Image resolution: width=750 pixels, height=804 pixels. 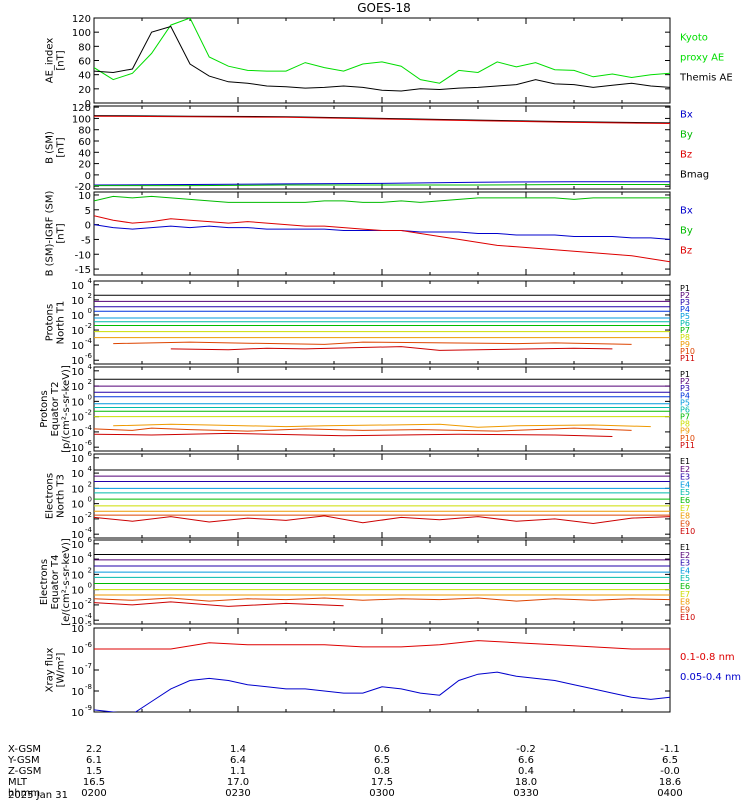 I want to click on y-tick-label: 100, so click(x=81, y=33).